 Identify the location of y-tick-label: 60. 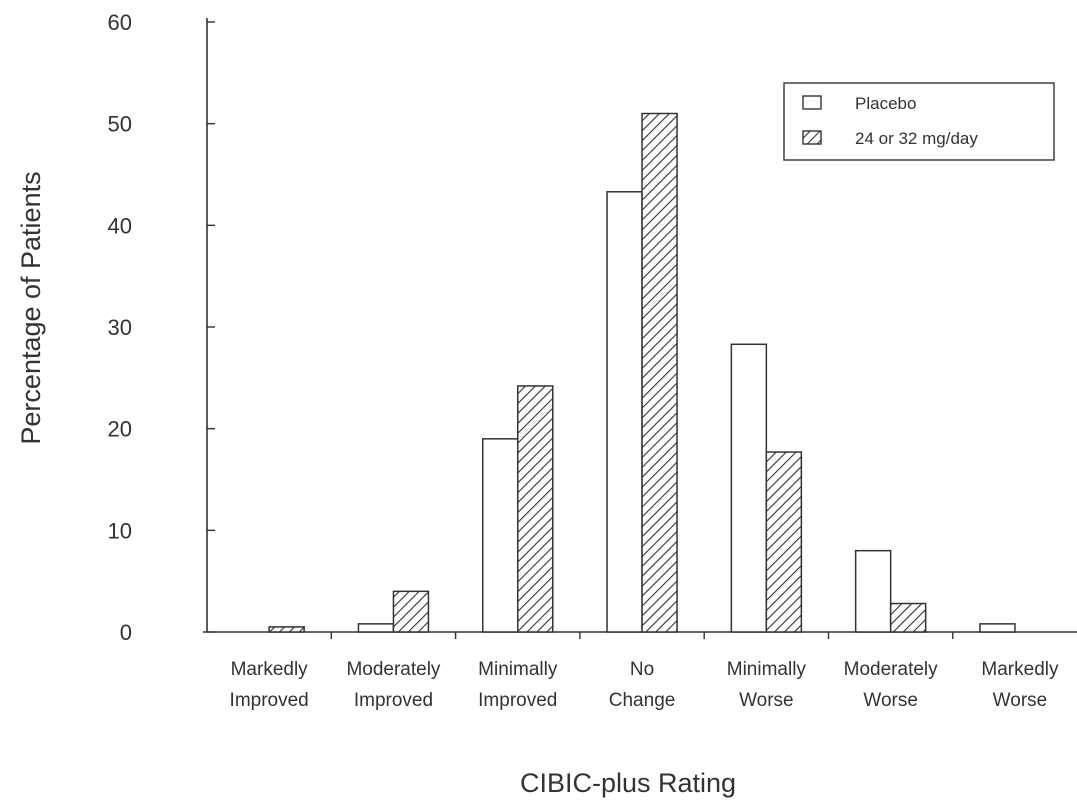
(120, 22).